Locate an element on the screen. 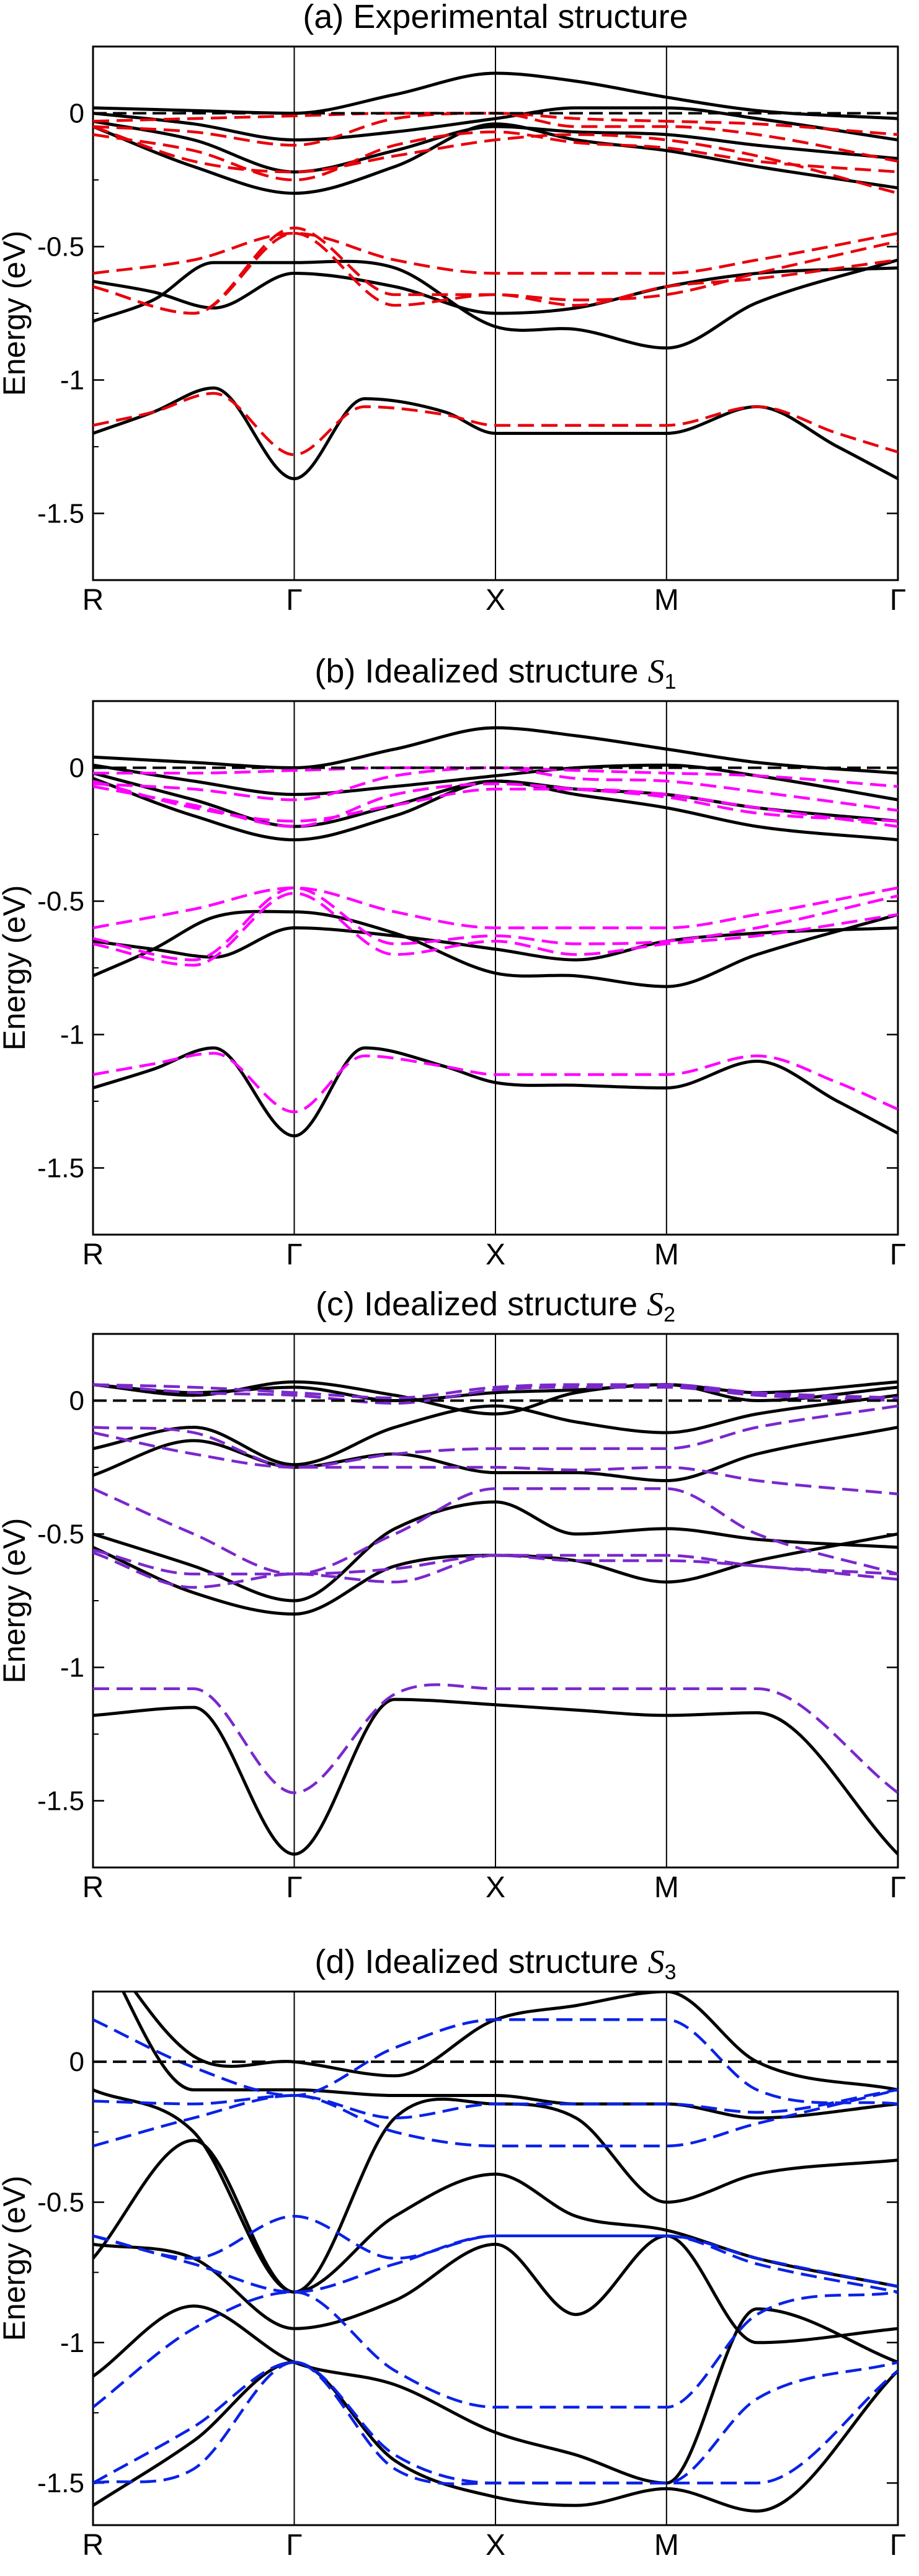 This screenshot has height=2576, width=919. panel-title: (c) Idealized structure S2 is located at coordinates (495, 1306).